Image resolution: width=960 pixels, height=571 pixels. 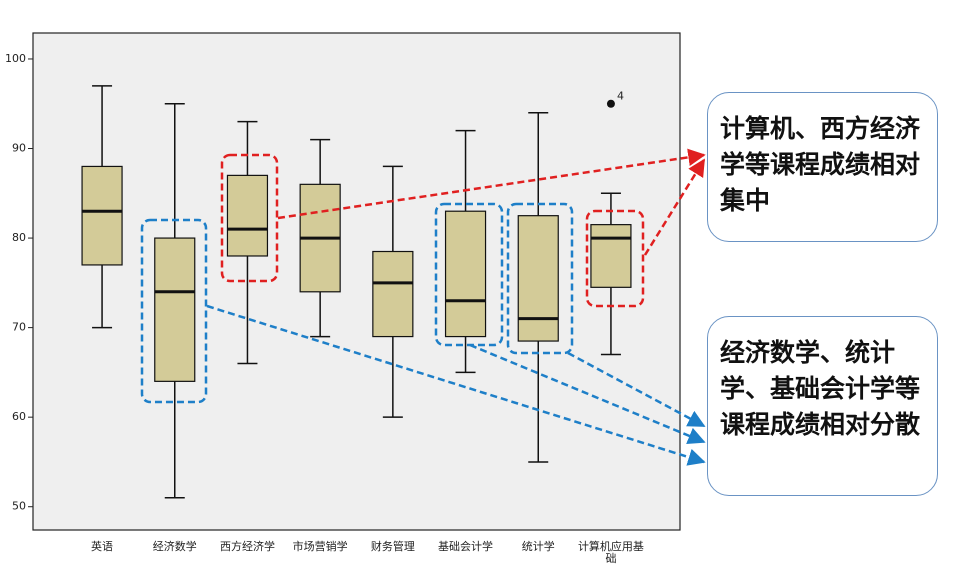 What do you see at coordinates (19, 148) in the screenshot?
I see `y-tick-label: 90` at bounding box center [19, 148].